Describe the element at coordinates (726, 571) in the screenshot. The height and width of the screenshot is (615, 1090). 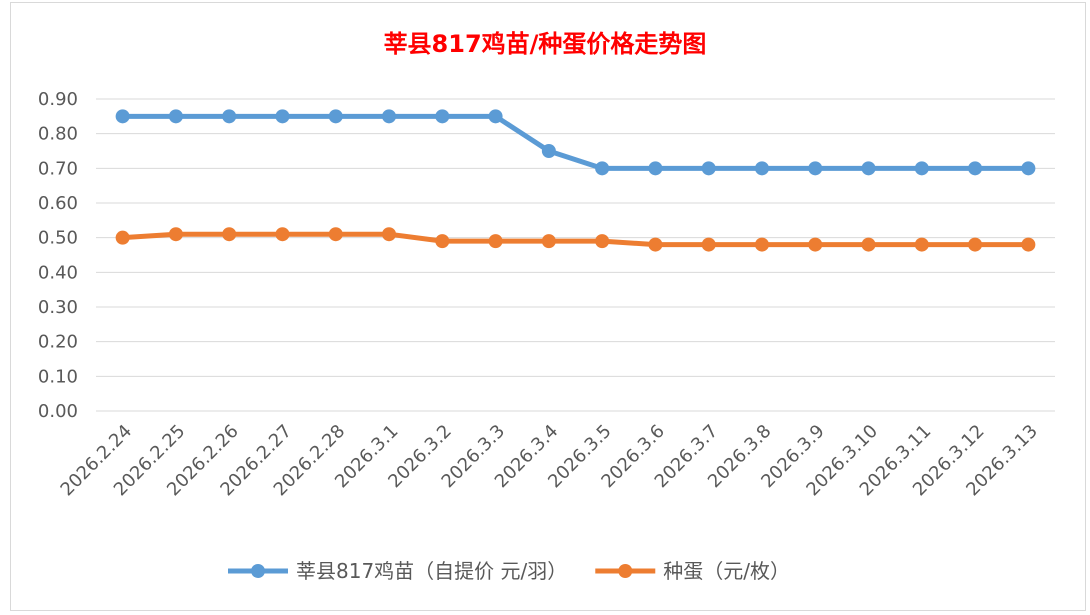
I see `legend-label: 种蛋（元/枚）` at that location.